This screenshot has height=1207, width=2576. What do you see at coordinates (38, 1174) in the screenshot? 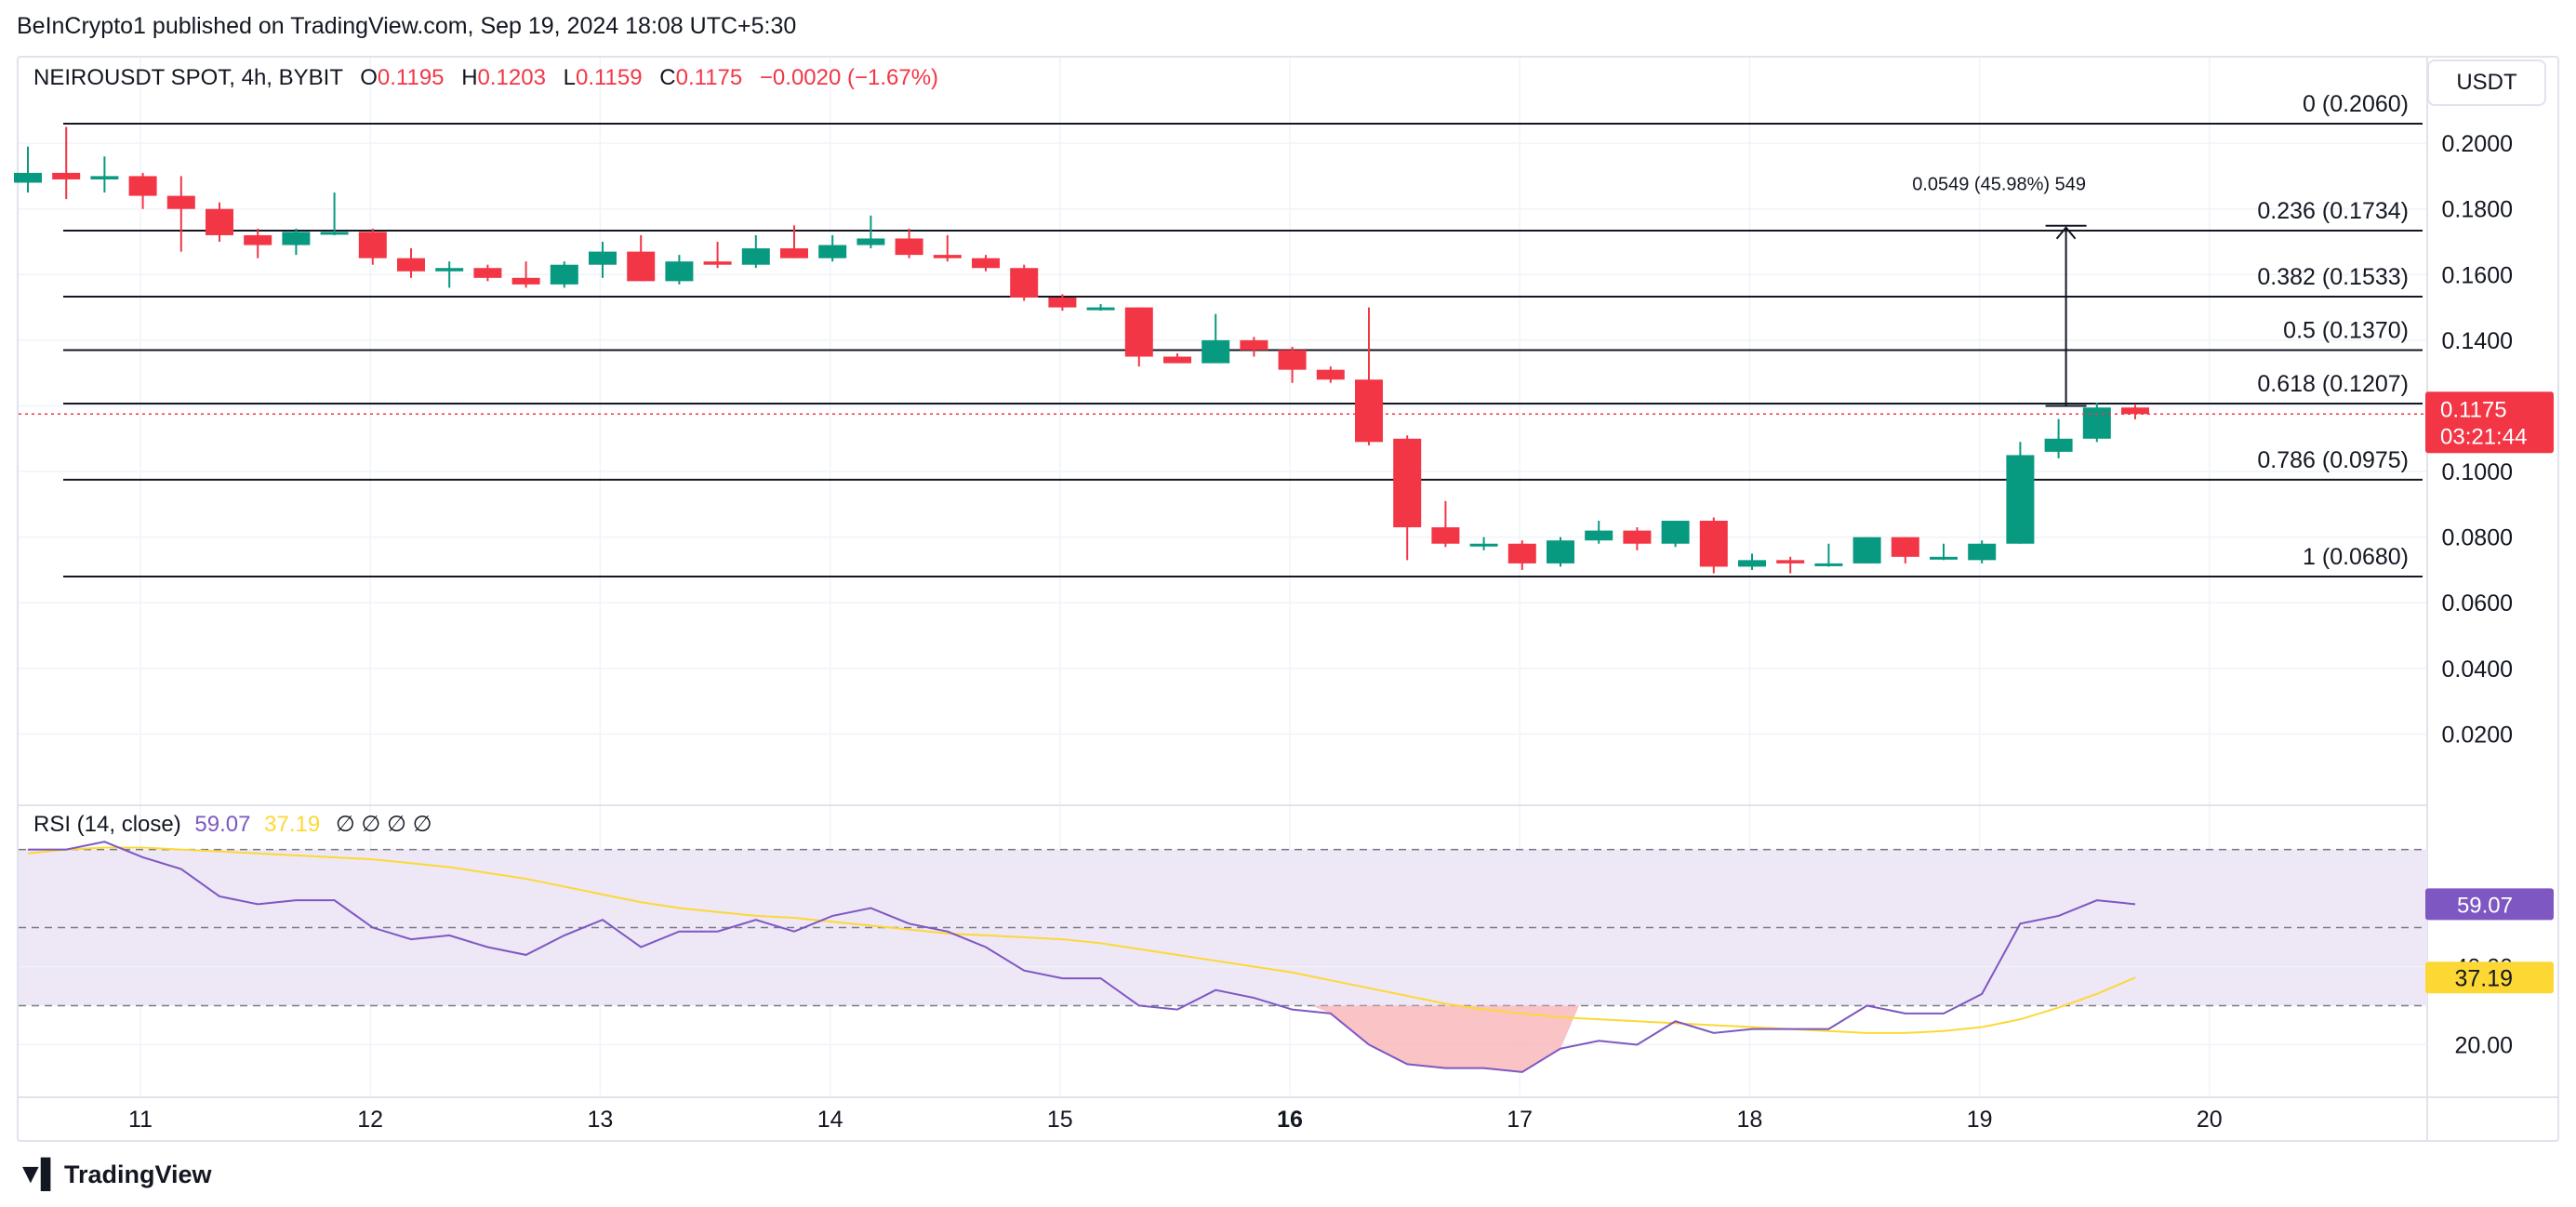
I see `tradingview-logo-icon: ▼▌` at bounding box center [38, 1174].